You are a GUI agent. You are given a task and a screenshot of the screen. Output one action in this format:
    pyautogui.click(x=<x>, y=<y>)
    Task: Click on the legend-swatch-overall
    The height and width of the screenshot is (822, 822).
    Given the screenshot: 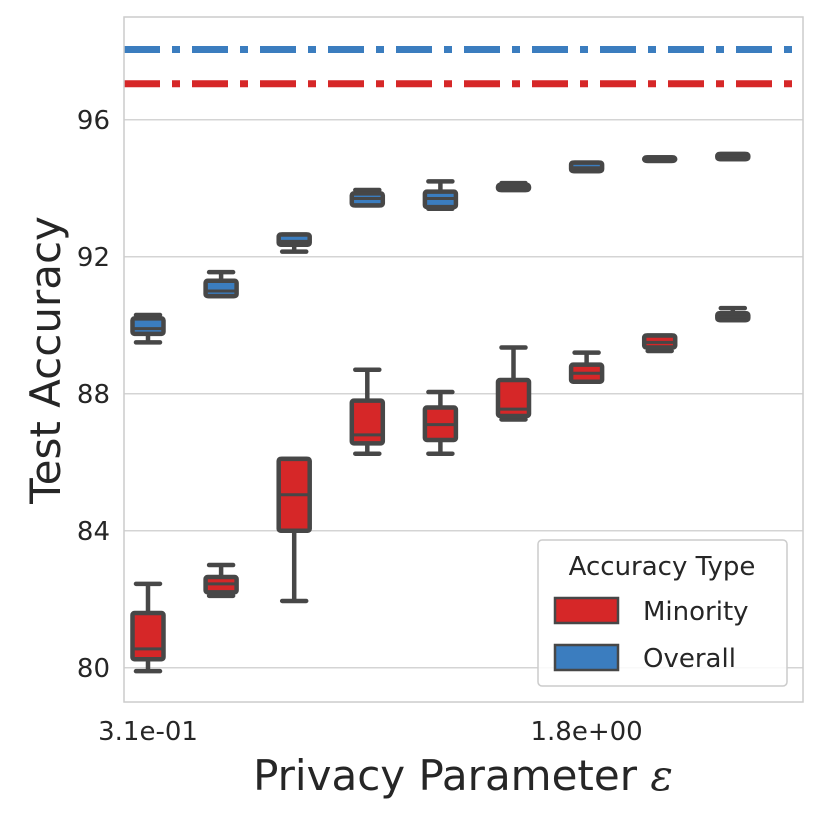 What is the action you would take?
    pyautogui.click(x=586, y=657)
    